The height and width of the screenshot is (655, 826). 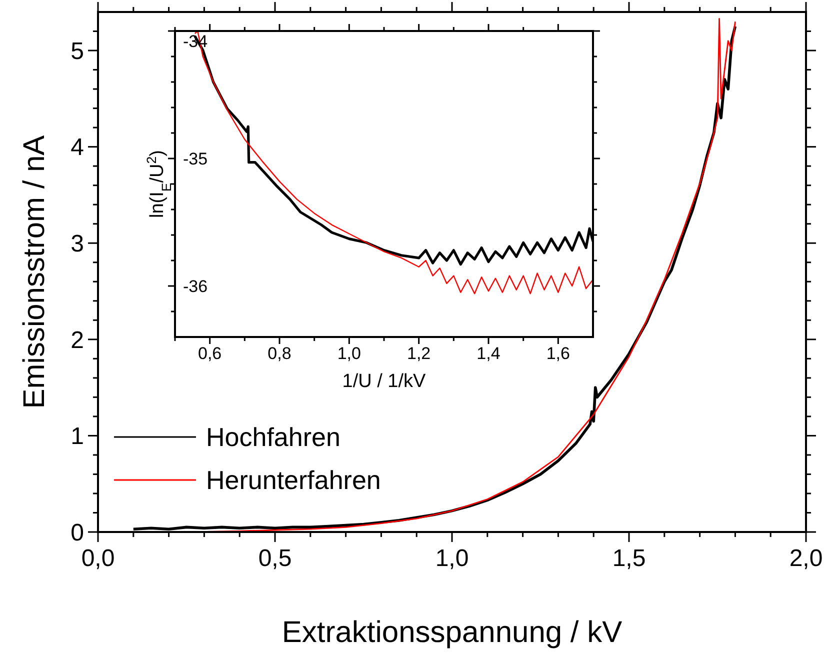 I want to click on x-tick-label: 0,5, so click(x=275, y=558).